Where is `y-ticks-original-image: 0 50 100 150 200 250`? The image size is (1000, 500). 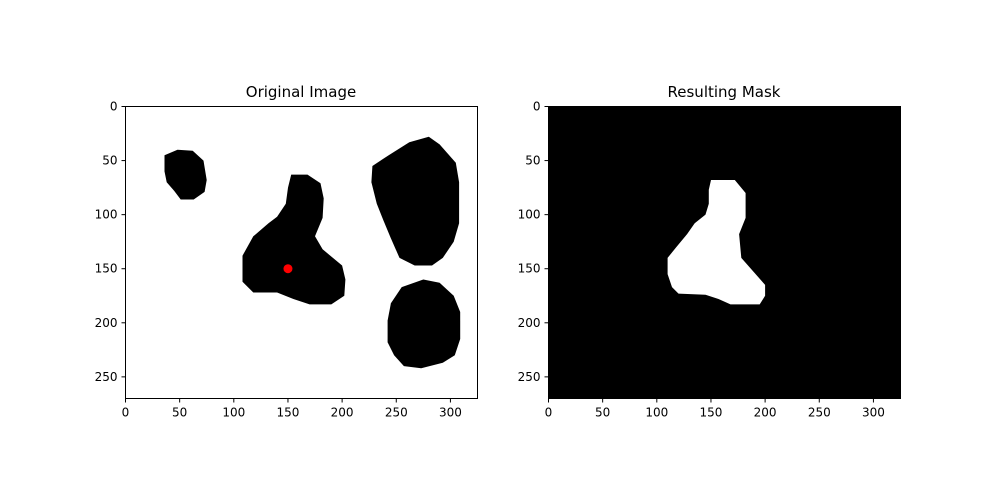 y-ticks-original-image: 0 50 100 150 200 250 is located at coordinates (110, 242).